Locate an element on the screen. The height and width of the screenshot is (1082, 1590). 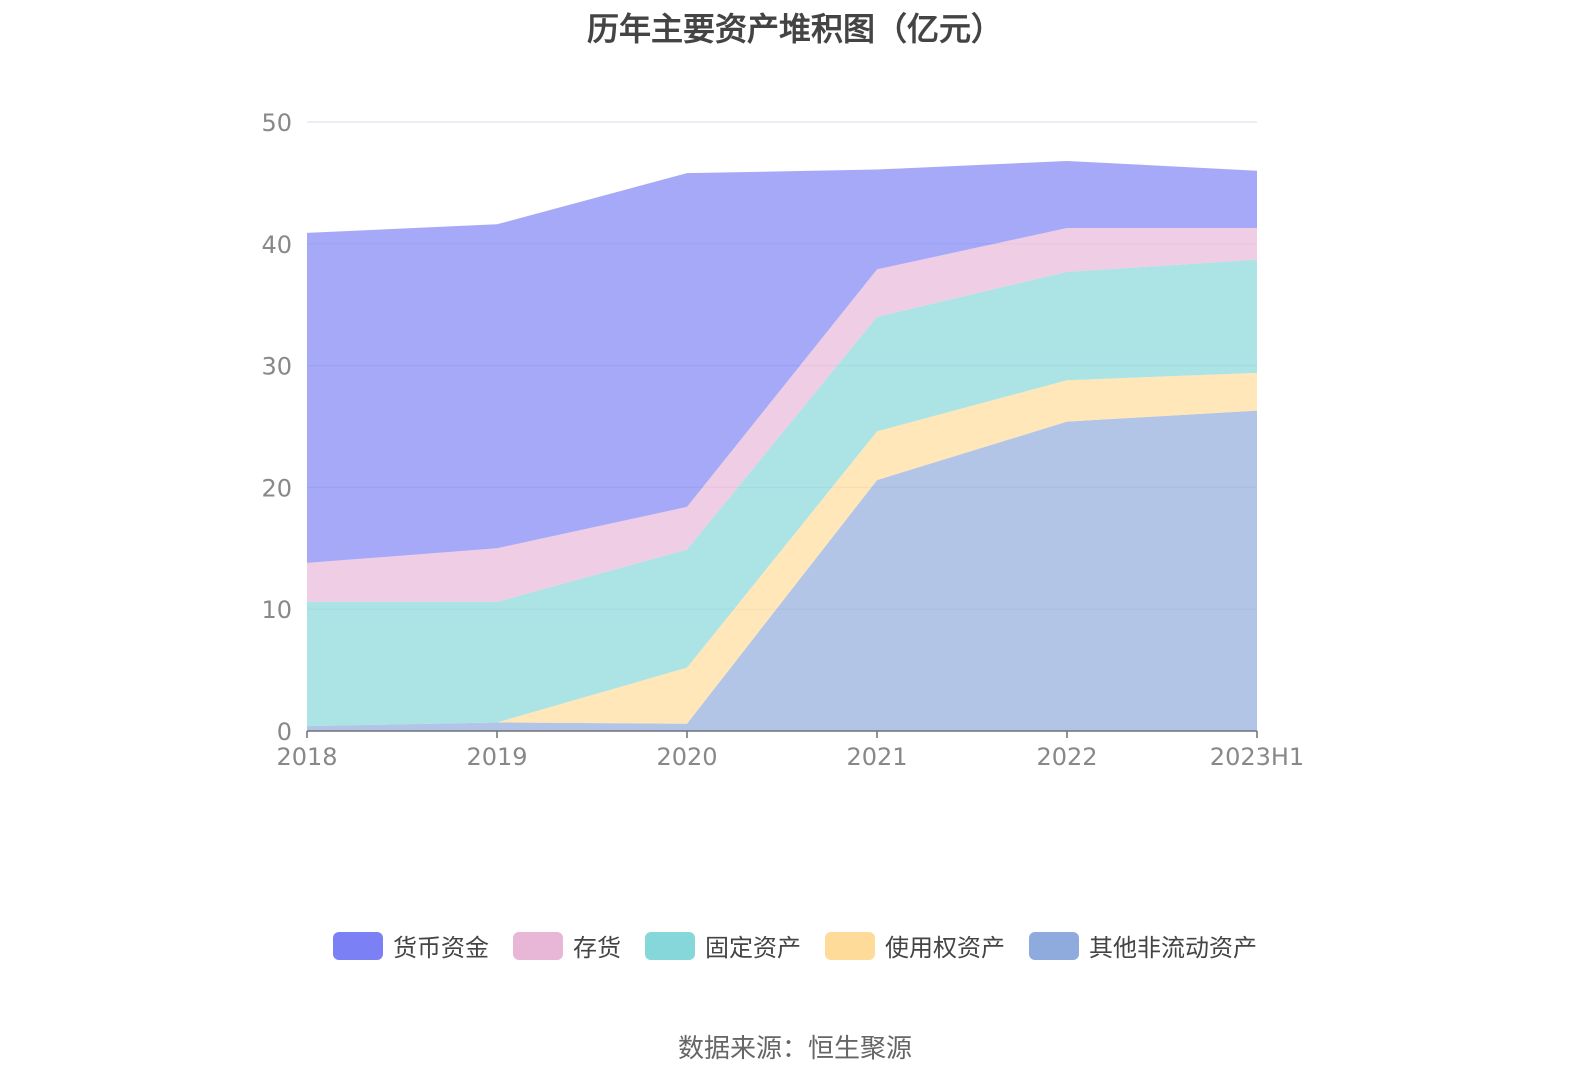
legend-item: 存货 is located at coordinates (567, 945).